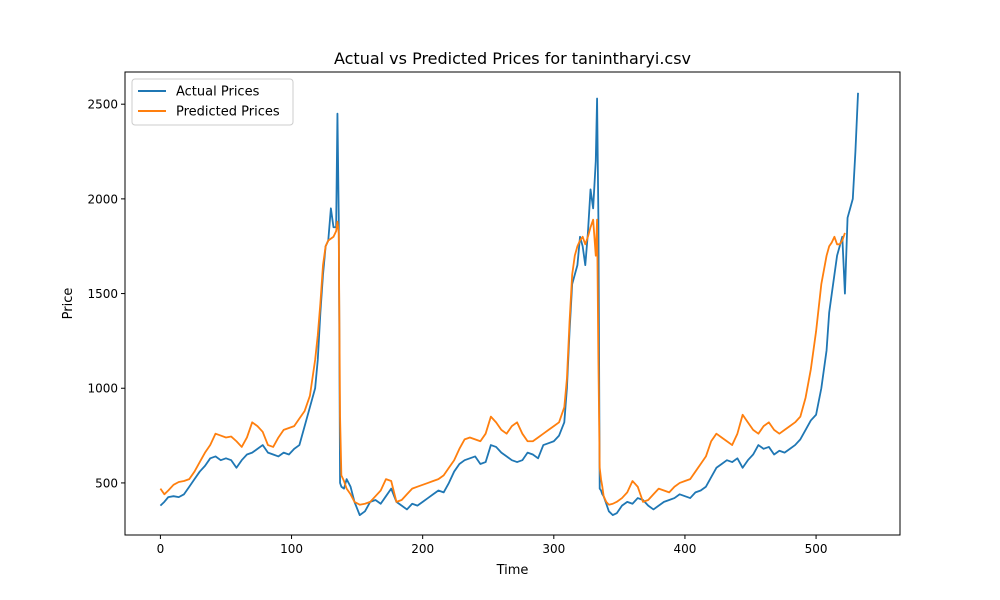  What do you see at coordinates (218, 92) in the screenshot?
I see `legend-label-actual: Actual Prices` at bounding box center [218, 92].